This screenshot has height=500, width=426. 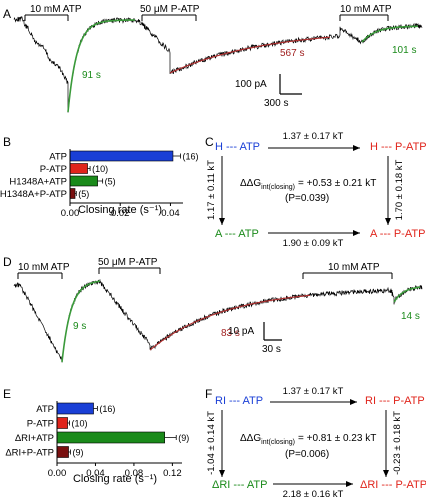 I want to click on energy-right-c: 1.70 ± 0.18 kT, so click(x=399, y=189).